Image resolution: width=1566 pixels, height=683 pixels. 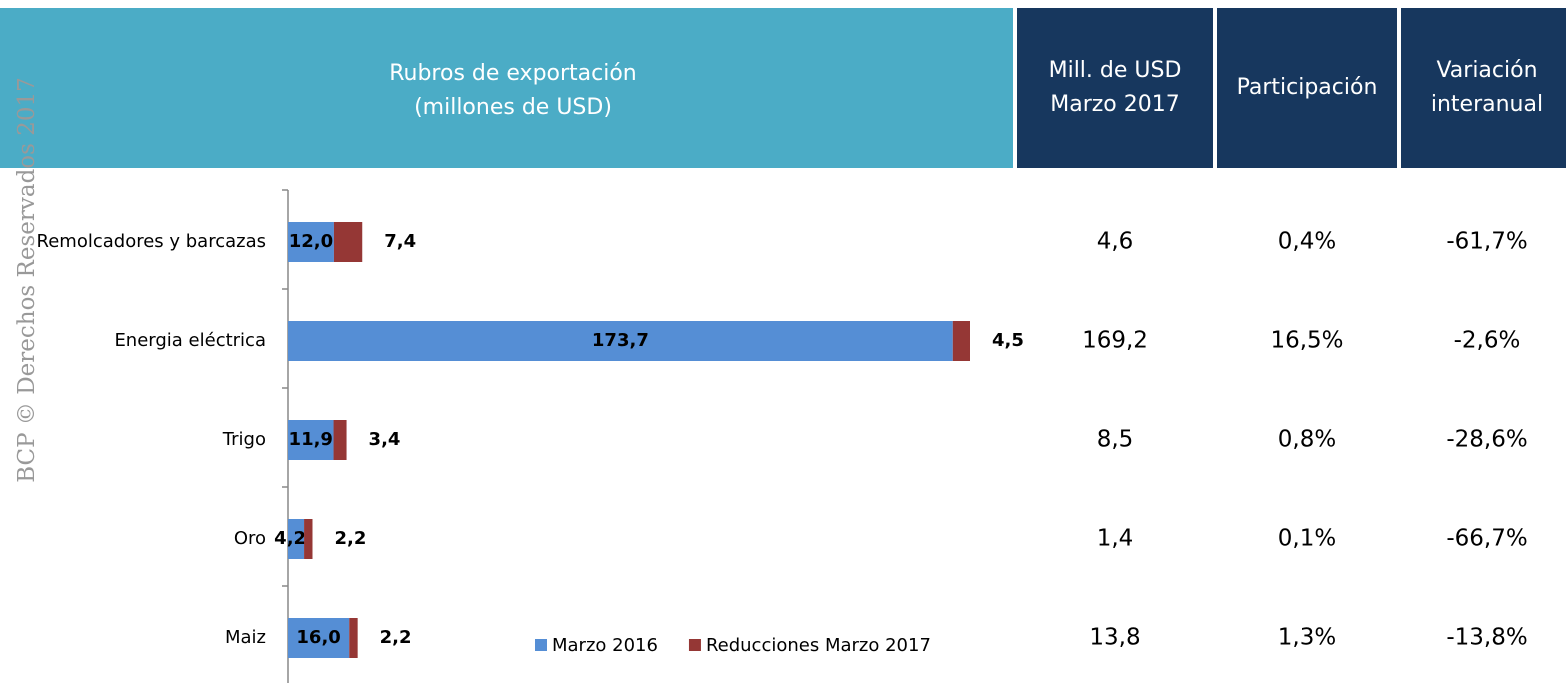 I want to click on table-cell: 0,8%, so click(x=1307, y=440).